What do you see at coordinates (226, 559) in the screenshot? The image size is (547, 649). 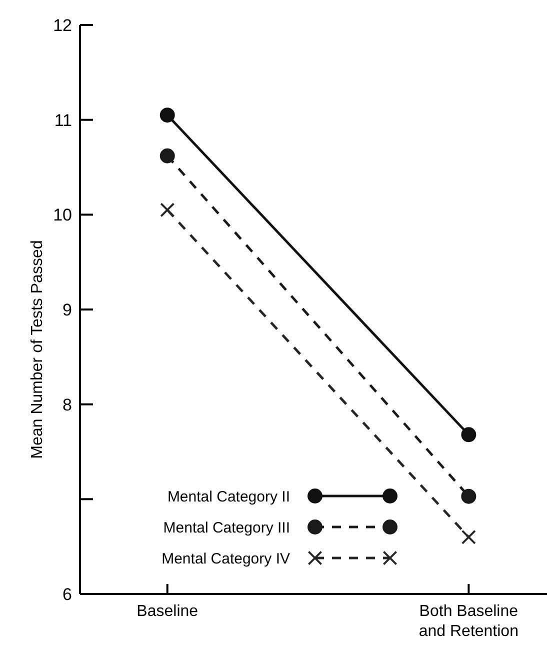 I see `legend-label: Mental Category IV` at bounding box center [226, 559].